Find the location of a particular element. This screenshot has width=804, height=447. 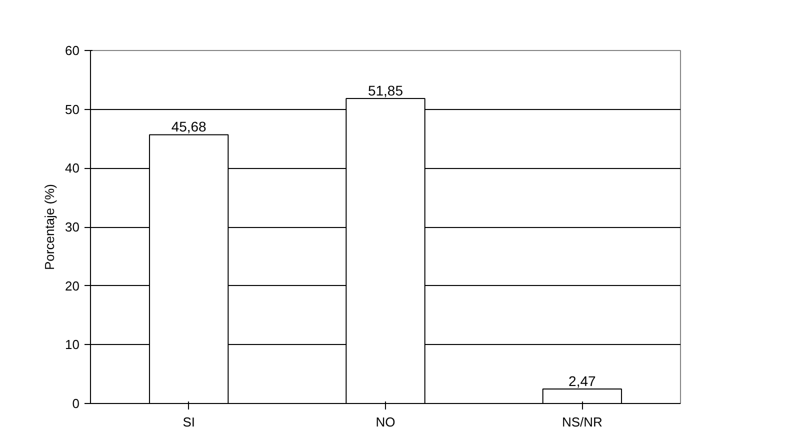

data-label: 51,85 is located at coordinates (386, 90).